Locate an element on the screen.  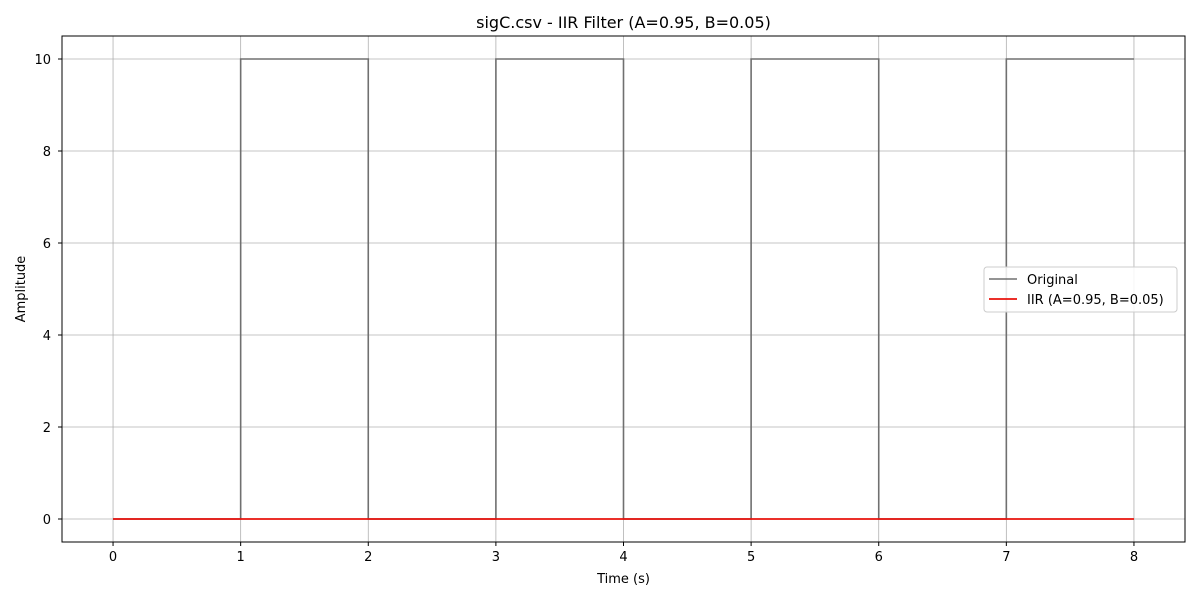
y-tick-label: 6 is located at coordinates (47, 244).